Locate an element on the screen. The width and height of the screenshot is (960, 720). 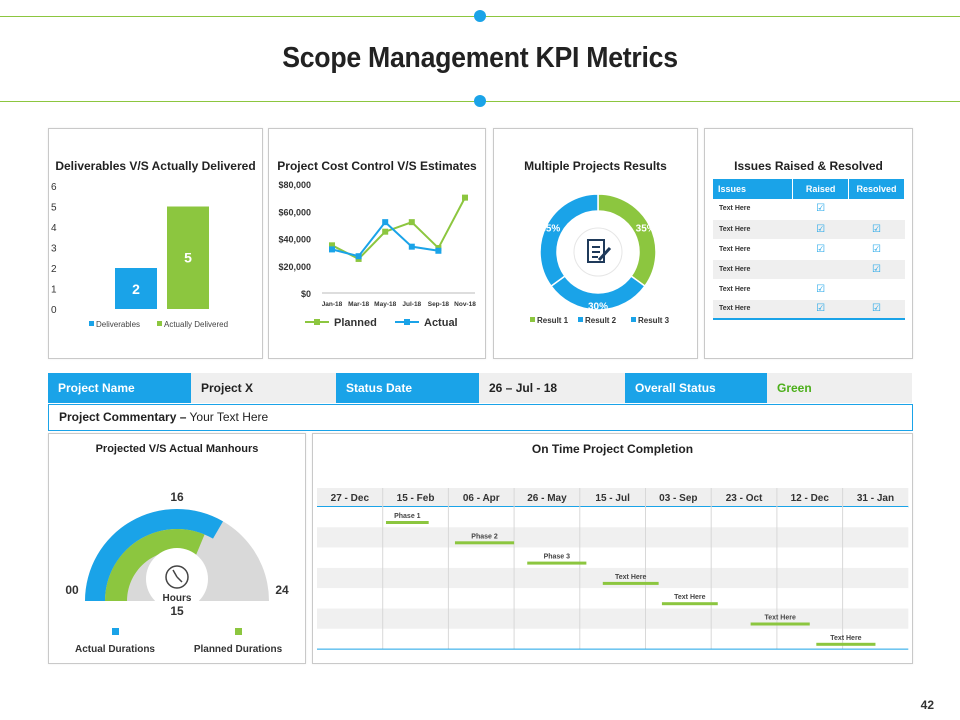
issues-title: Issues Raised & Resolved is located at coordinates (808, 166).